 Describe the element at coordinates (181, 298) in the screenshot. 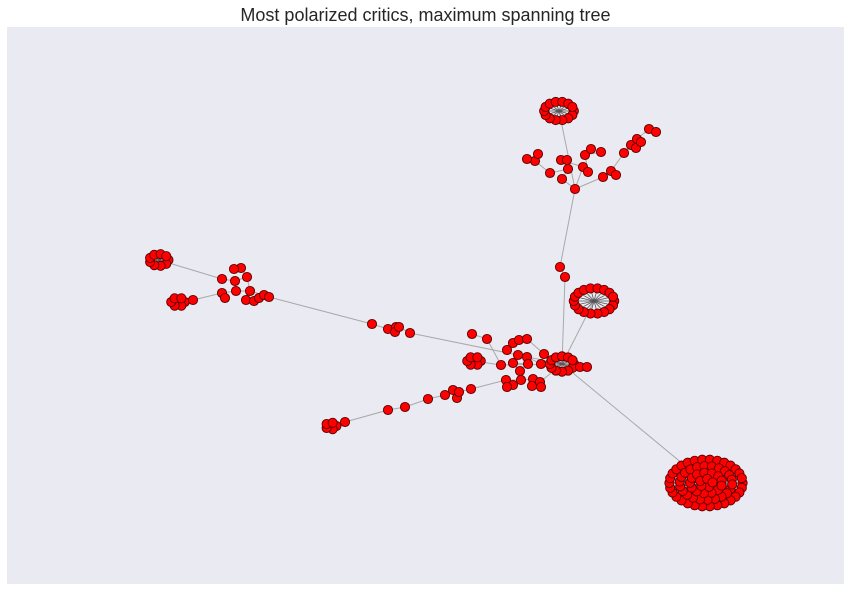

I see `node-left-mid-ring` at that location.